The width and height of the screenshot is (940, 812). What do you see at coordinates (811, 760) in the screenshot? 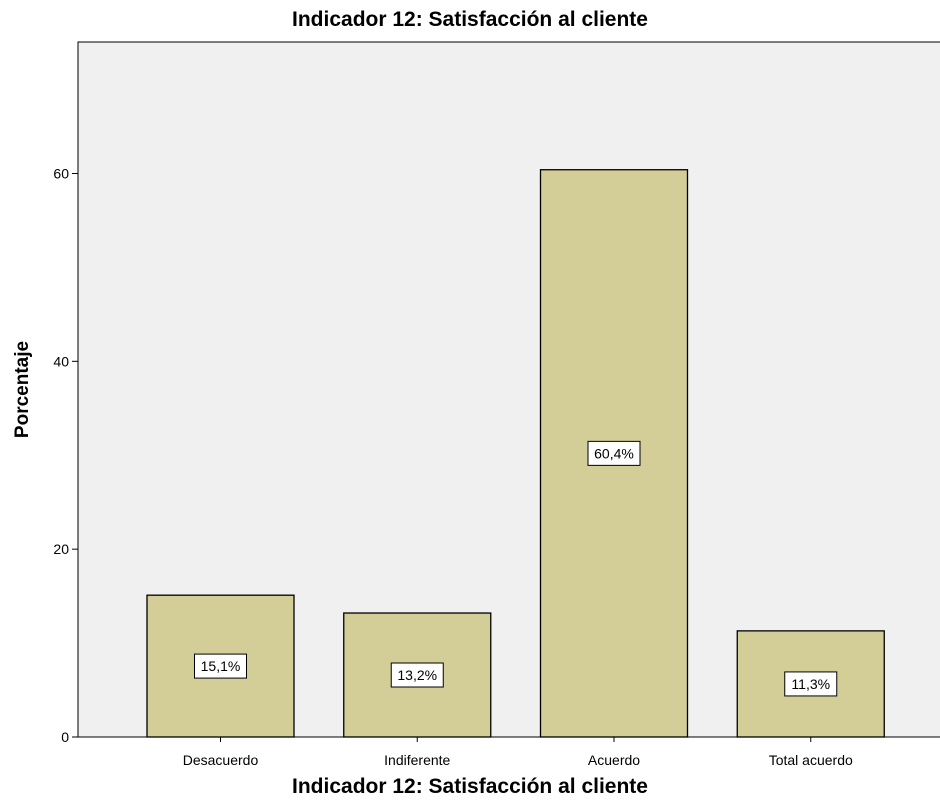
I see `x-tick-label: Total acuerdo` at bounding box center [811, 760].